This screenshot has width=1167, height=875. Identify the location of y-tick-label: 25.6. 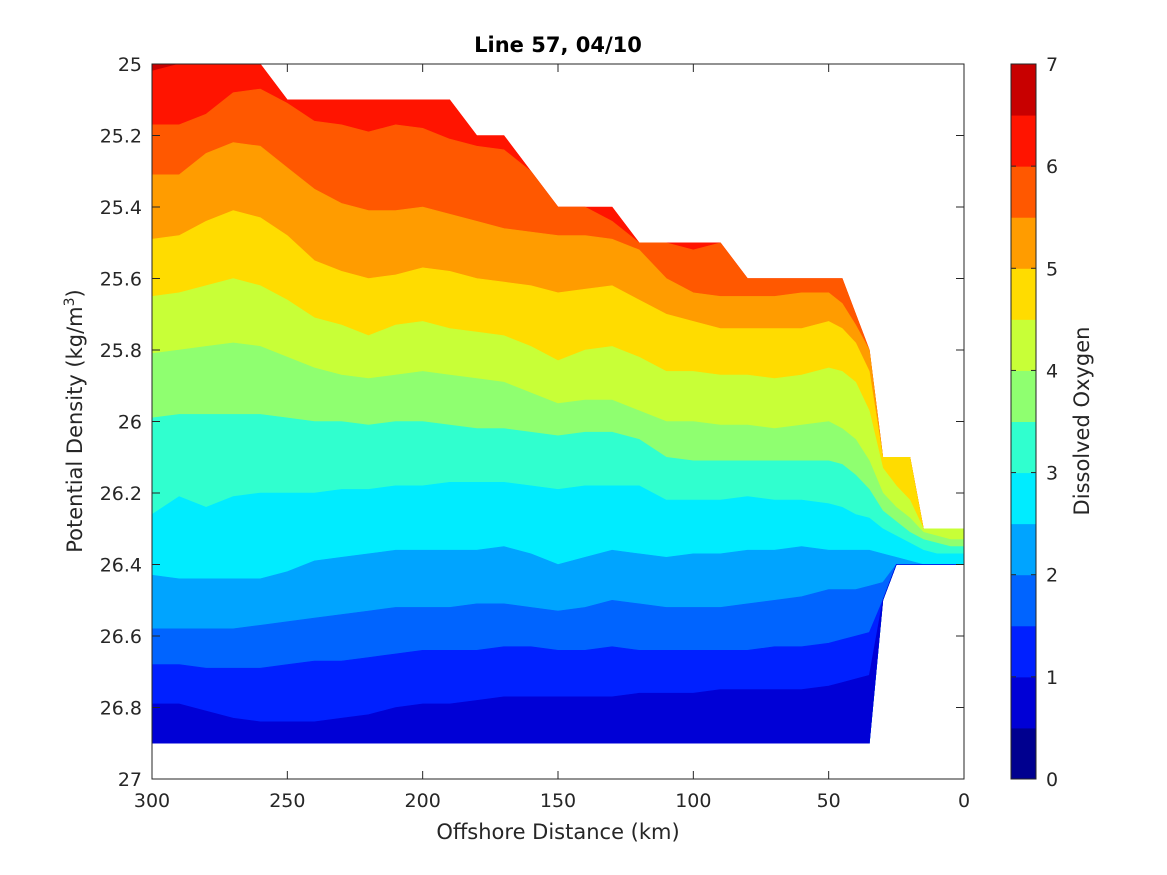
(121, 280).